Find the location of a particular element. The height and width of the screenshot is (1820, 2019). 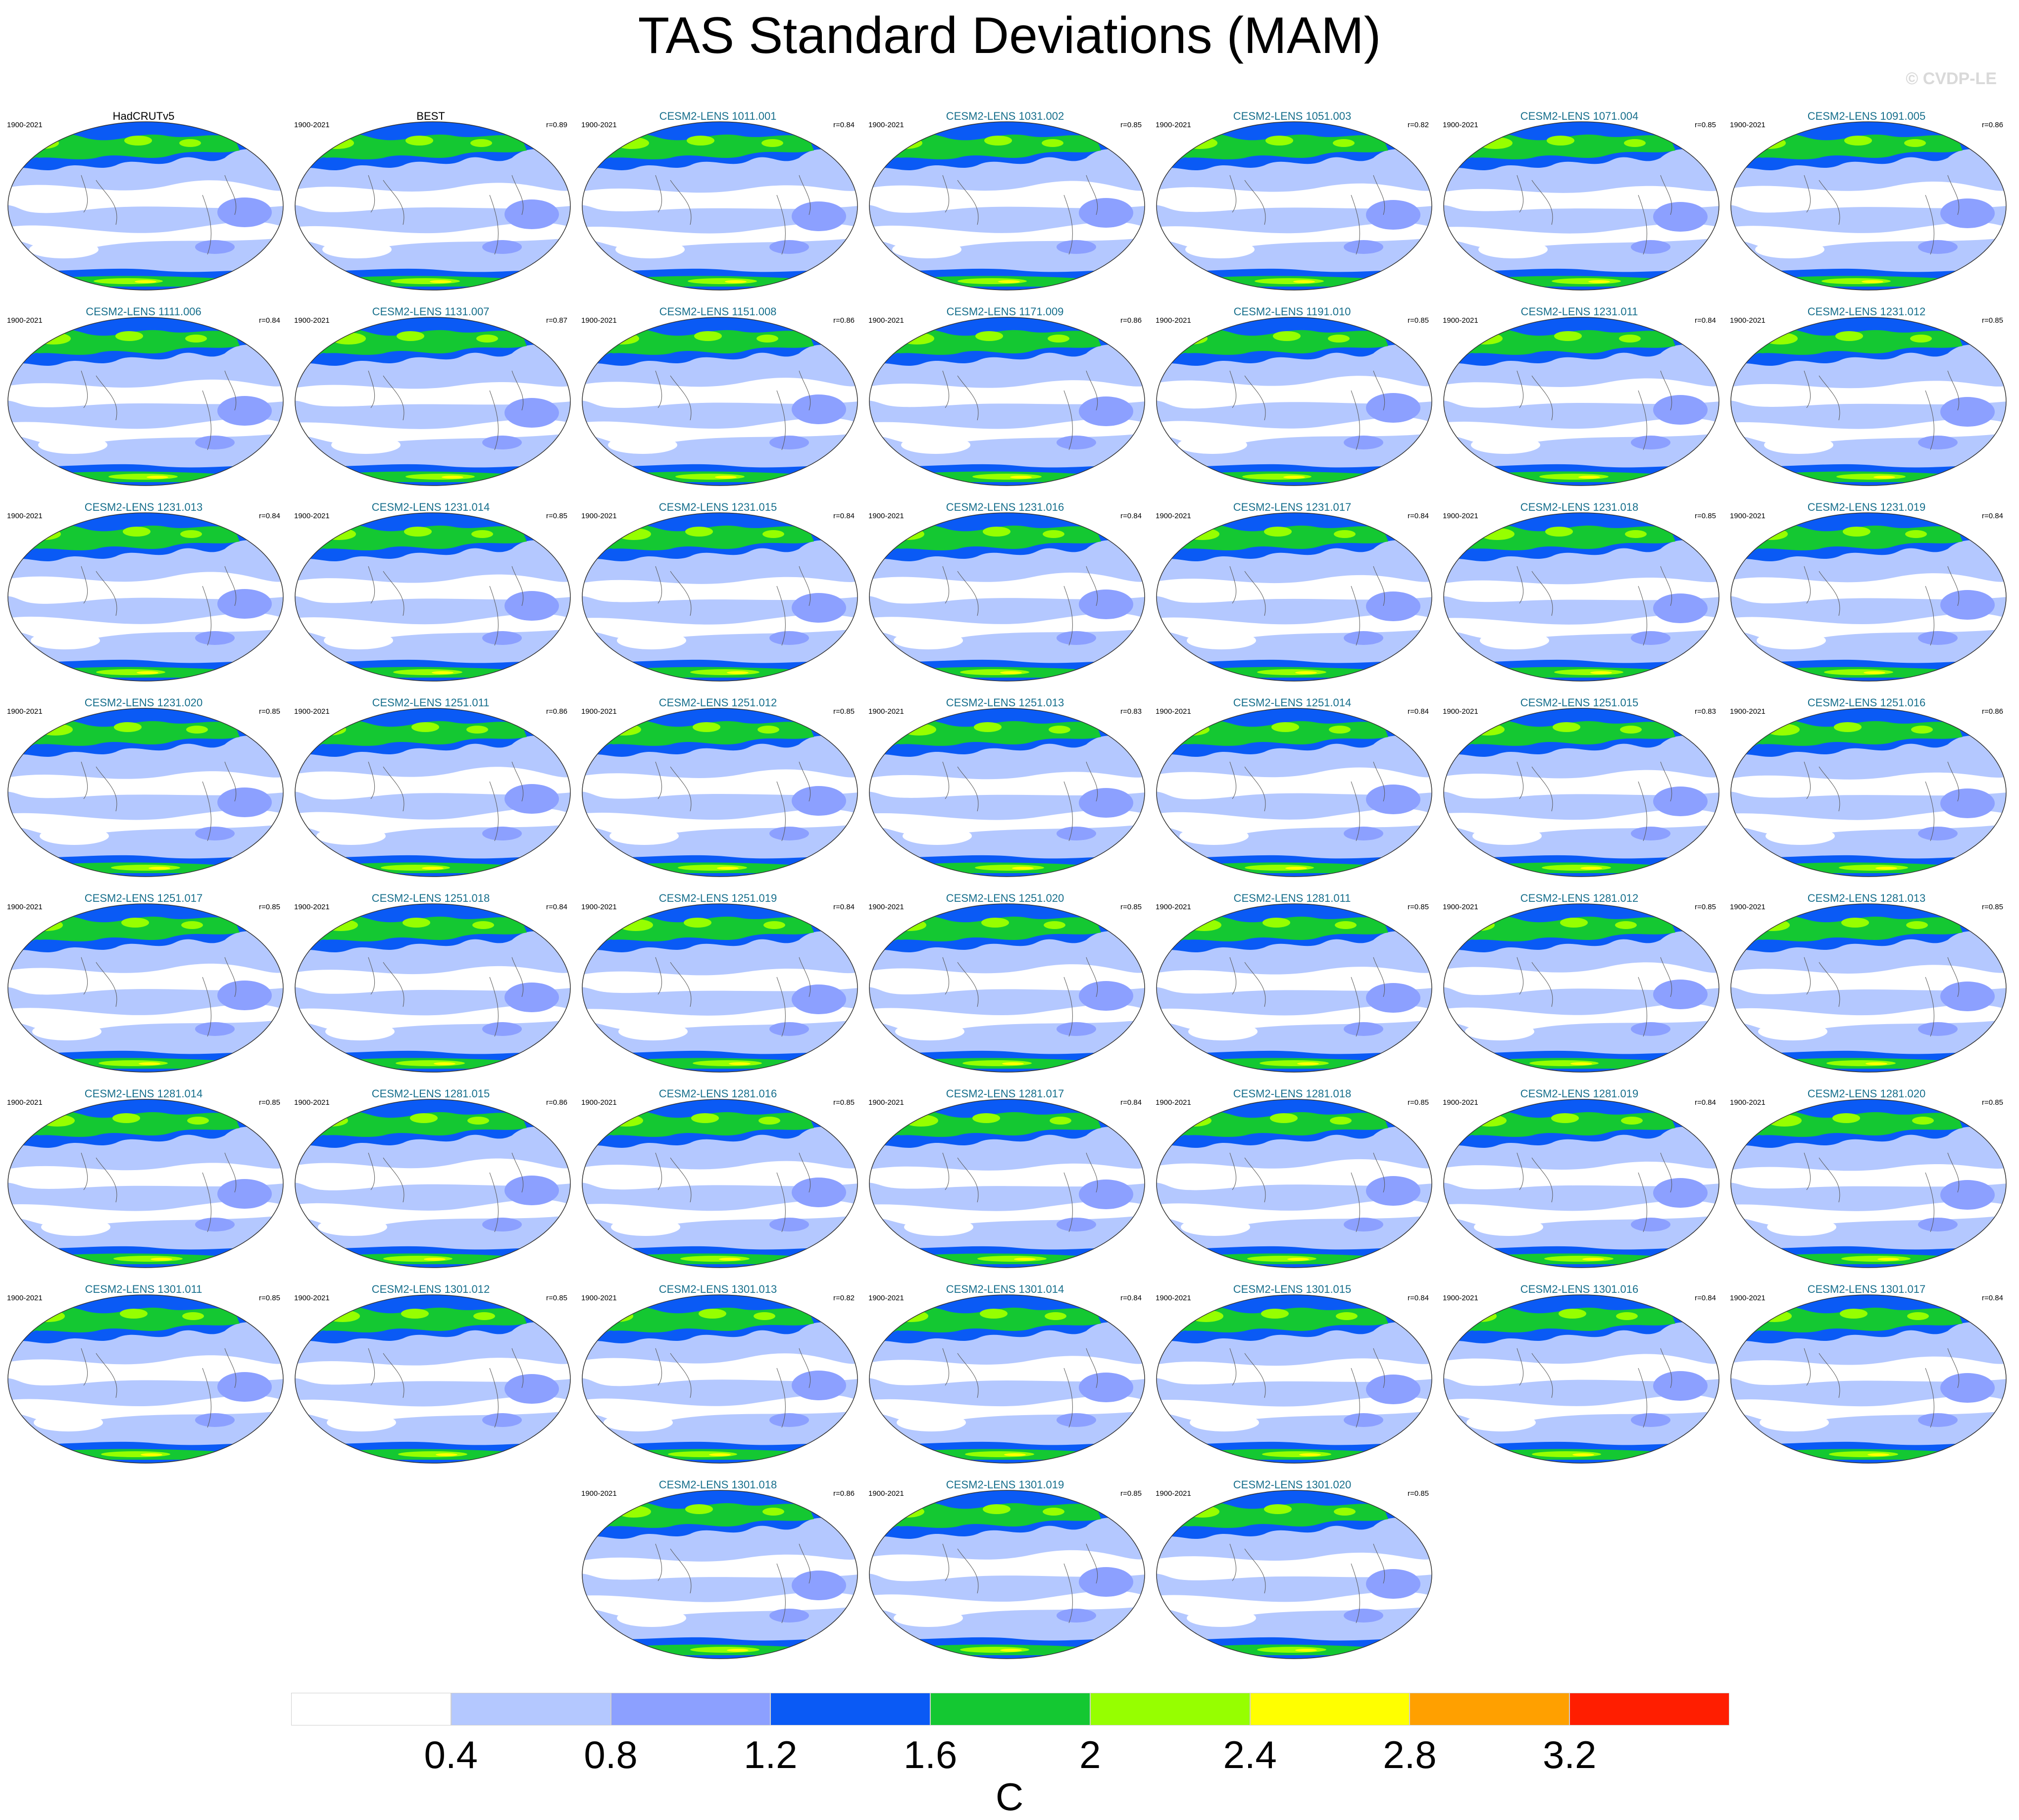

map-panel: CESM2-LENS 1251.014 1900-2021 r=0.84 is located at coordinates (1292, 791).